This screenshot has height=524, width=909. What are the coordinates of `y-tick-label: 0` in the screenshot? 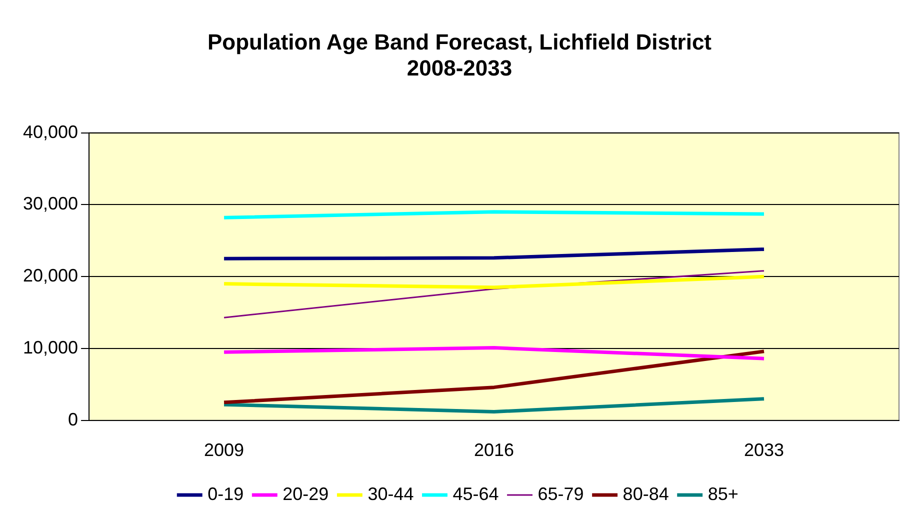 It's located at (73, 419).